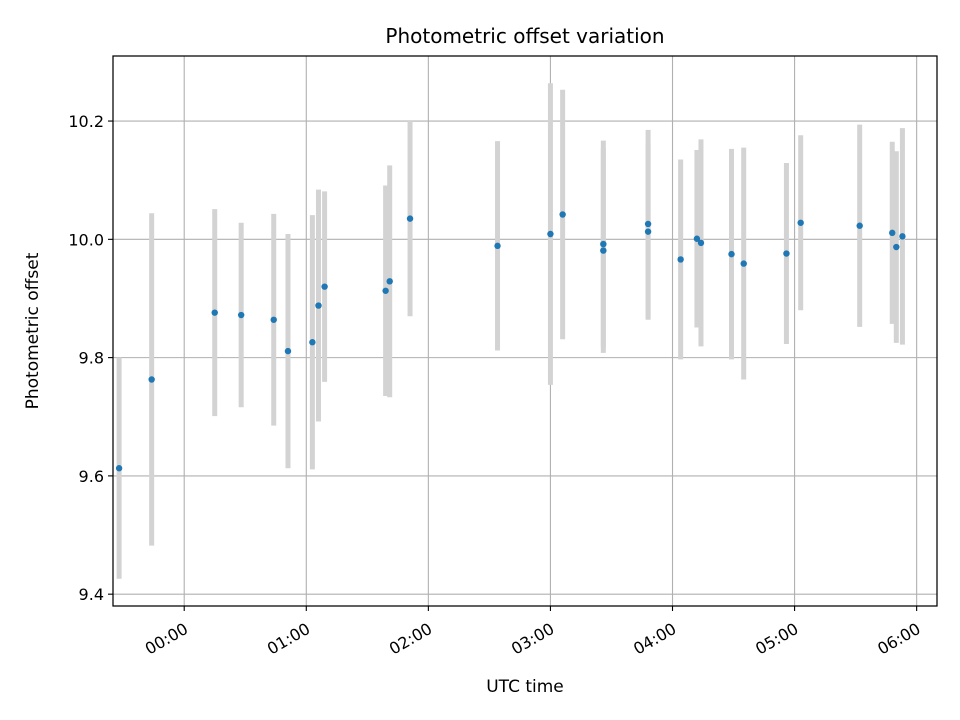 Image resolution: width=960 pixels, height=720 pixels. I want to click on y-tick-label: 10.2, so click(86, 121).